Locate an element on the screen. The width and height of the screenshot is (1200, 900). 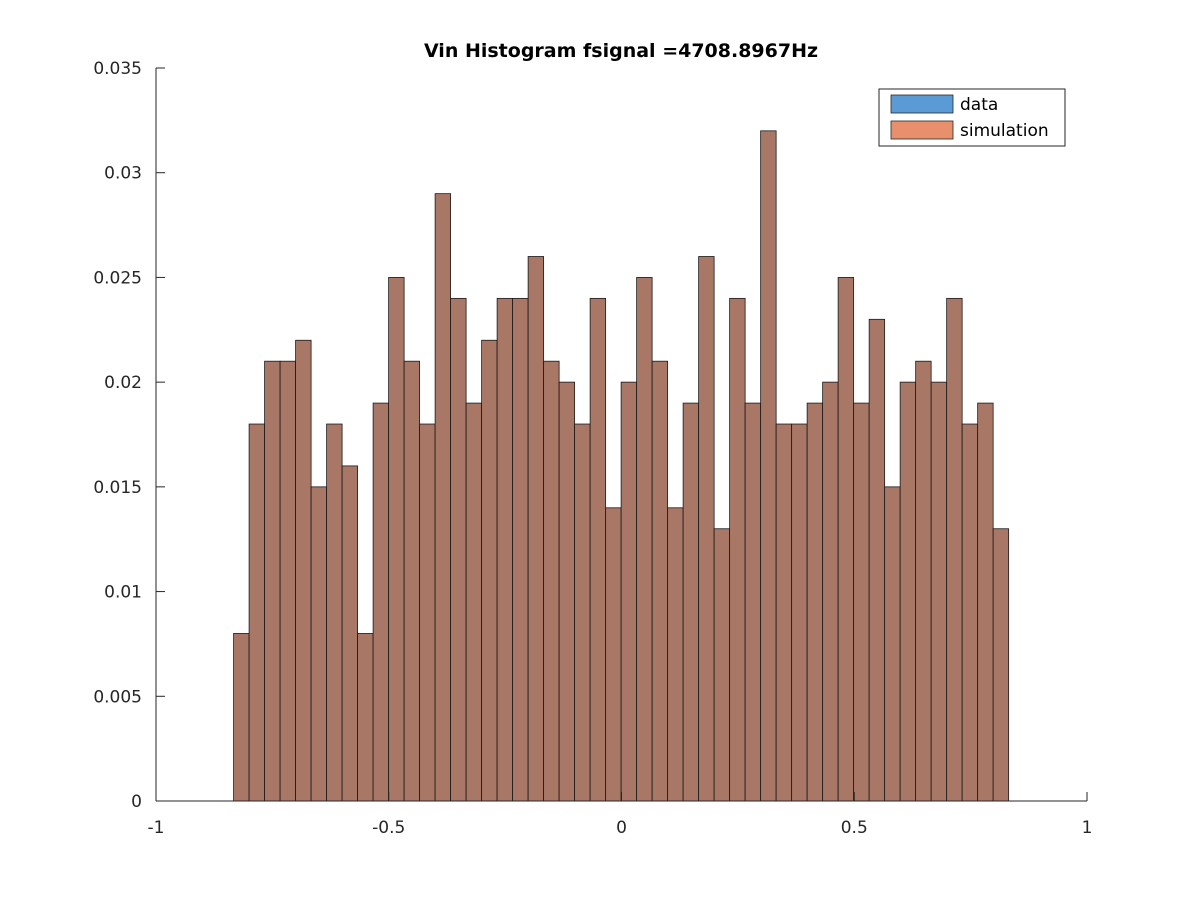
y-tick-label: 0.005 is located at coordinates (117, 697).